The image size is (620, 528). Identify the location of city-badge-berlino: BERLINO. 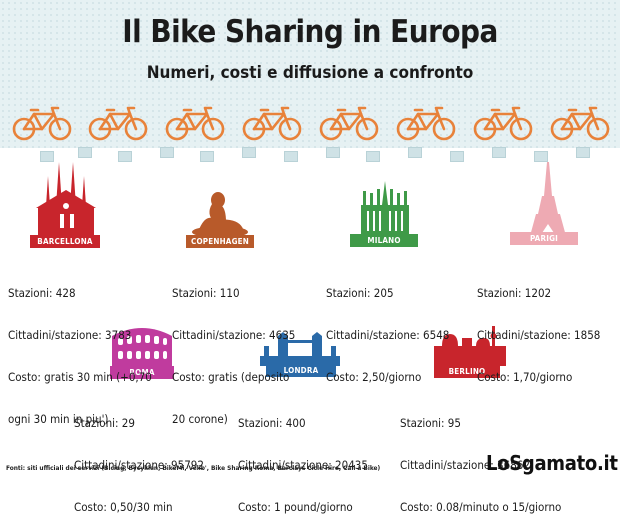
(467, 371).